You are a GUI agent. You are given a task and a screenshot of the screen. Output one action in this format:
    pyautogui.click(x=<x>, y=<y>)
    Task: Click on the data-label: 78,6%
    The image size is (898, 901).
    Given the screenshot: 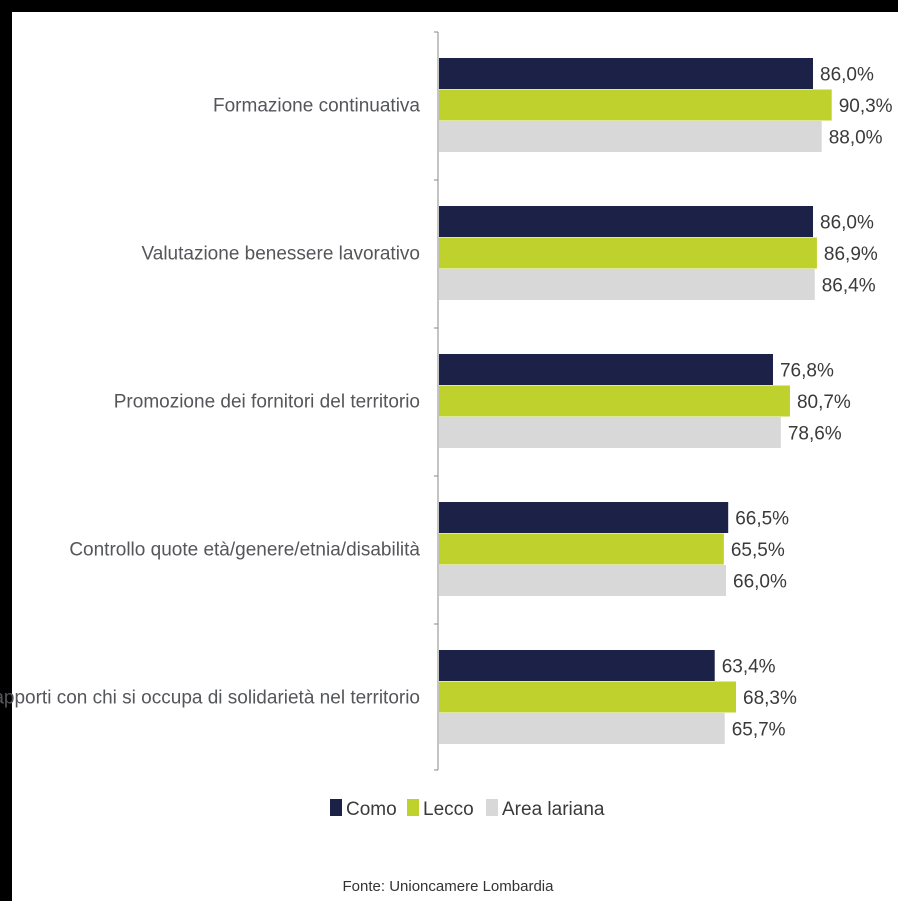 What is the action you would take?
    pyautogui.click(x=815, y=434)
    